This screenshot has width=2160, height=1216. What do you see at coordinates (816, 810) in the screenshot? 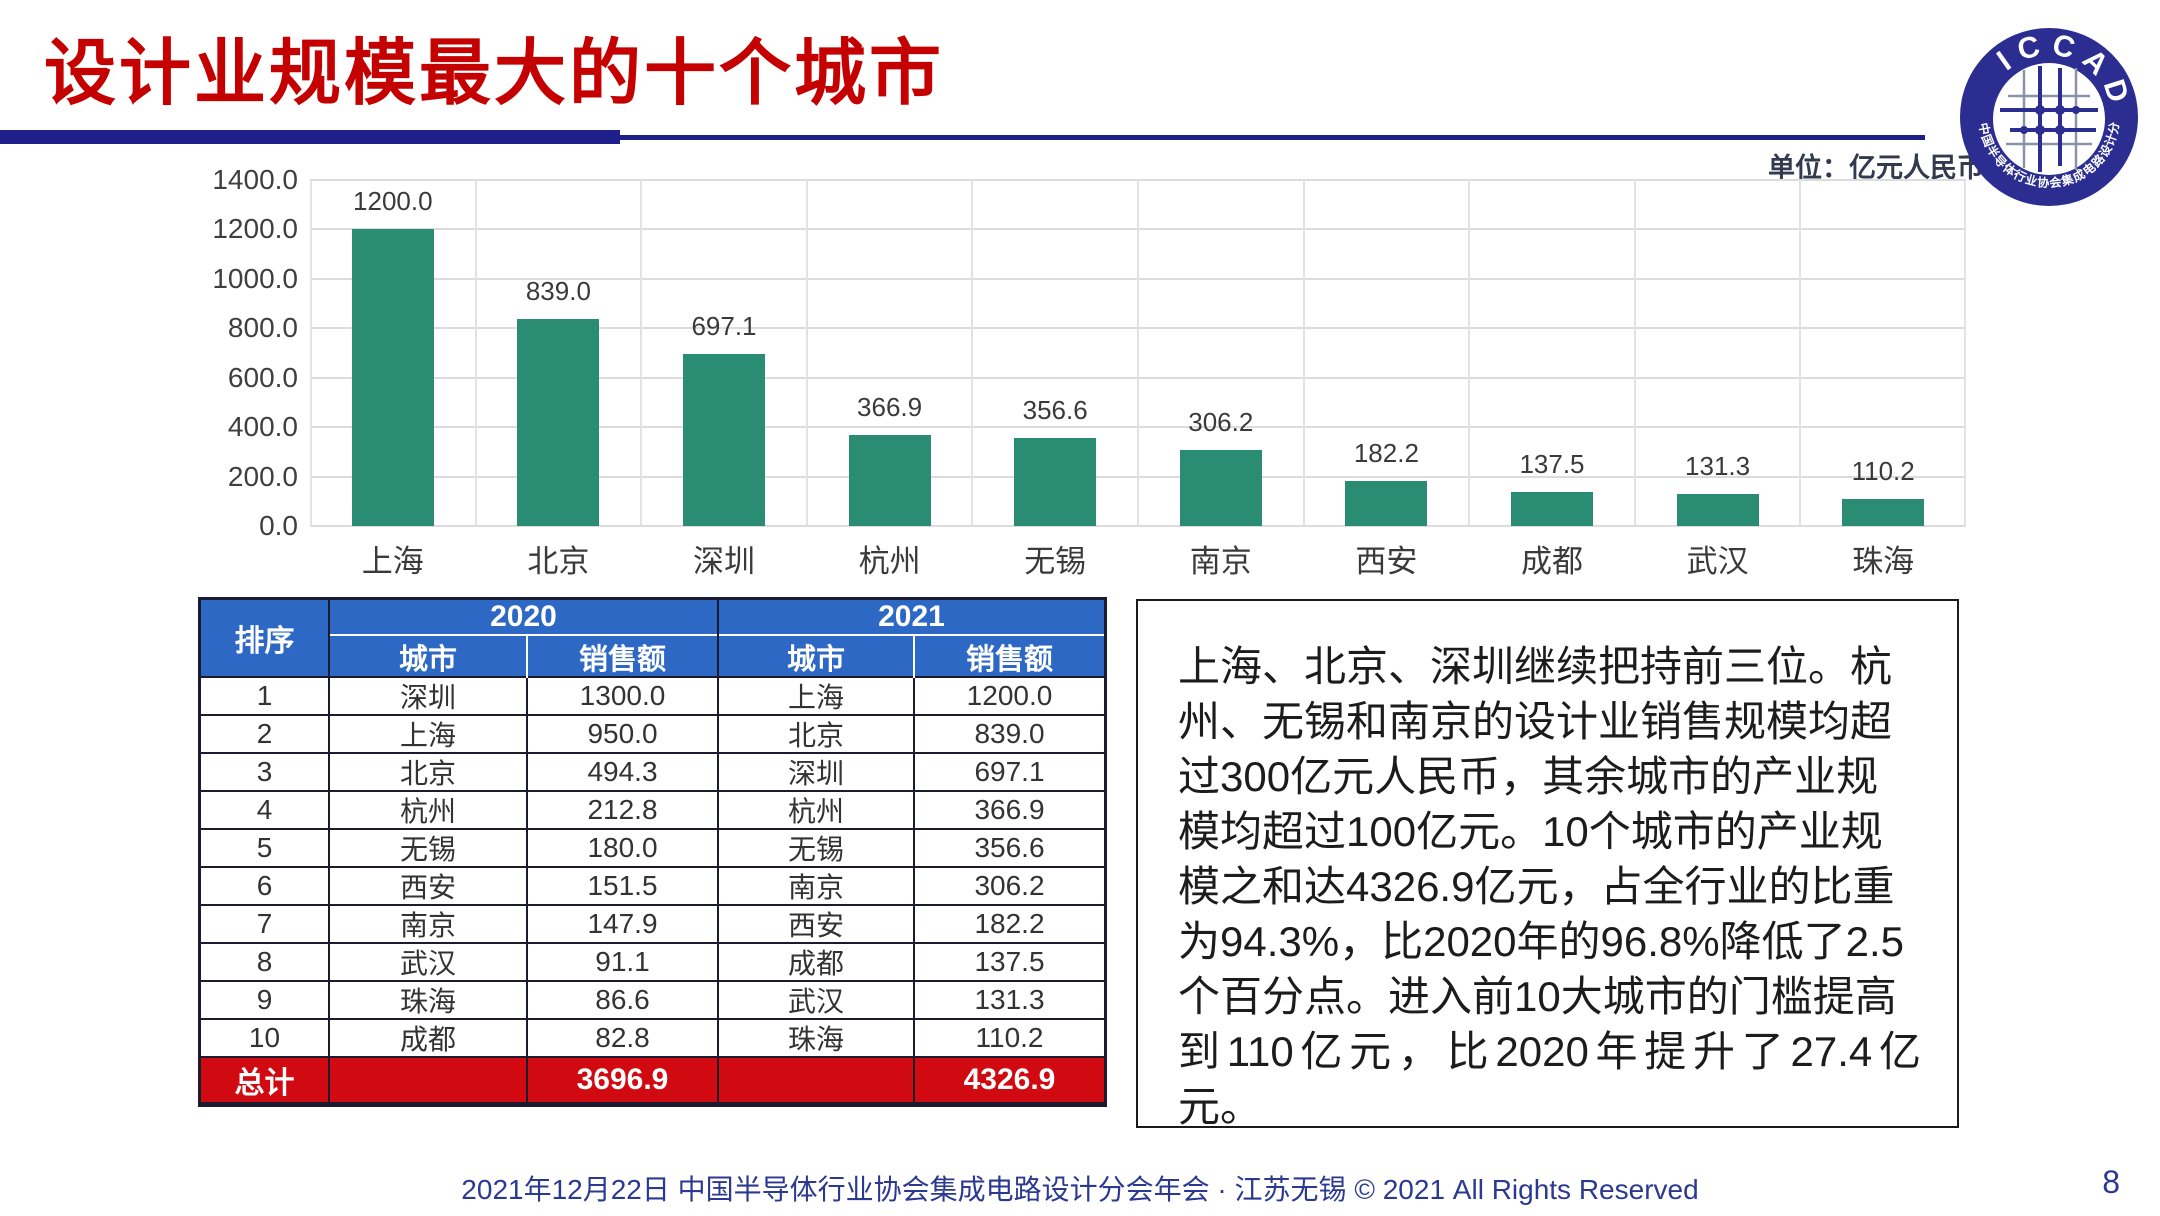
I see `city-2021-cell: 杭州` at bounding box center [816, 810].